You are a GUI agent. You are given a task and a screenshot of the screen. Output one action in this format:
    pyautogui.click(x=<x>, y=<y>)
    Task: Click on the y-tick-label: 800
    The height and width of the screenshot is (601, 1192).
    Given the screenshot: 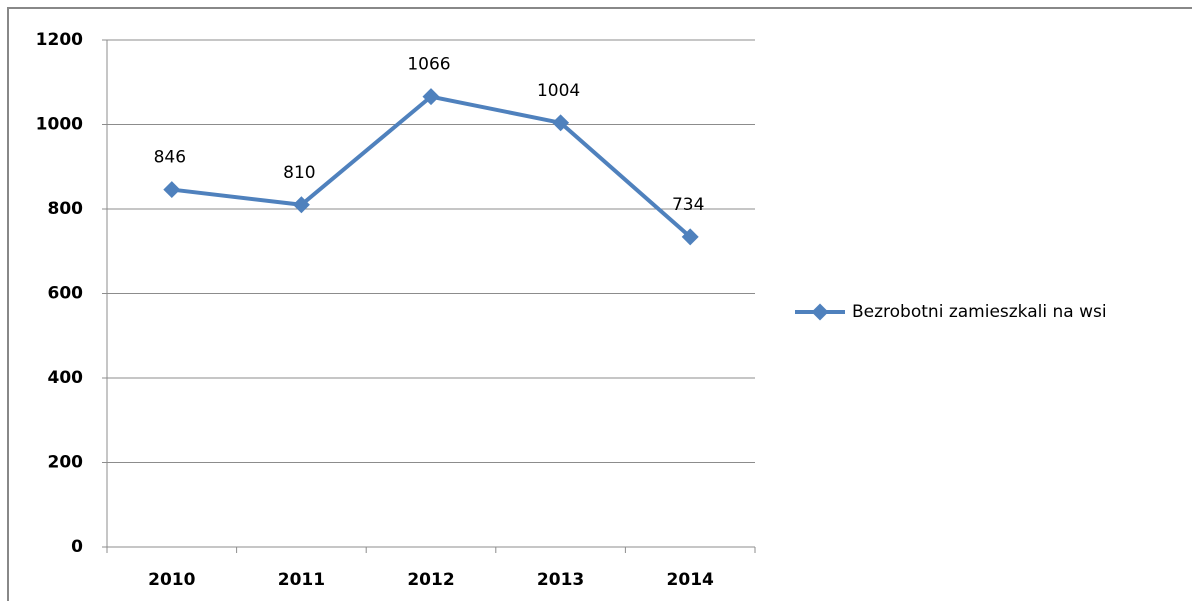 What is the action you would take?
    pyautogui.click(x=66, y=209)
    